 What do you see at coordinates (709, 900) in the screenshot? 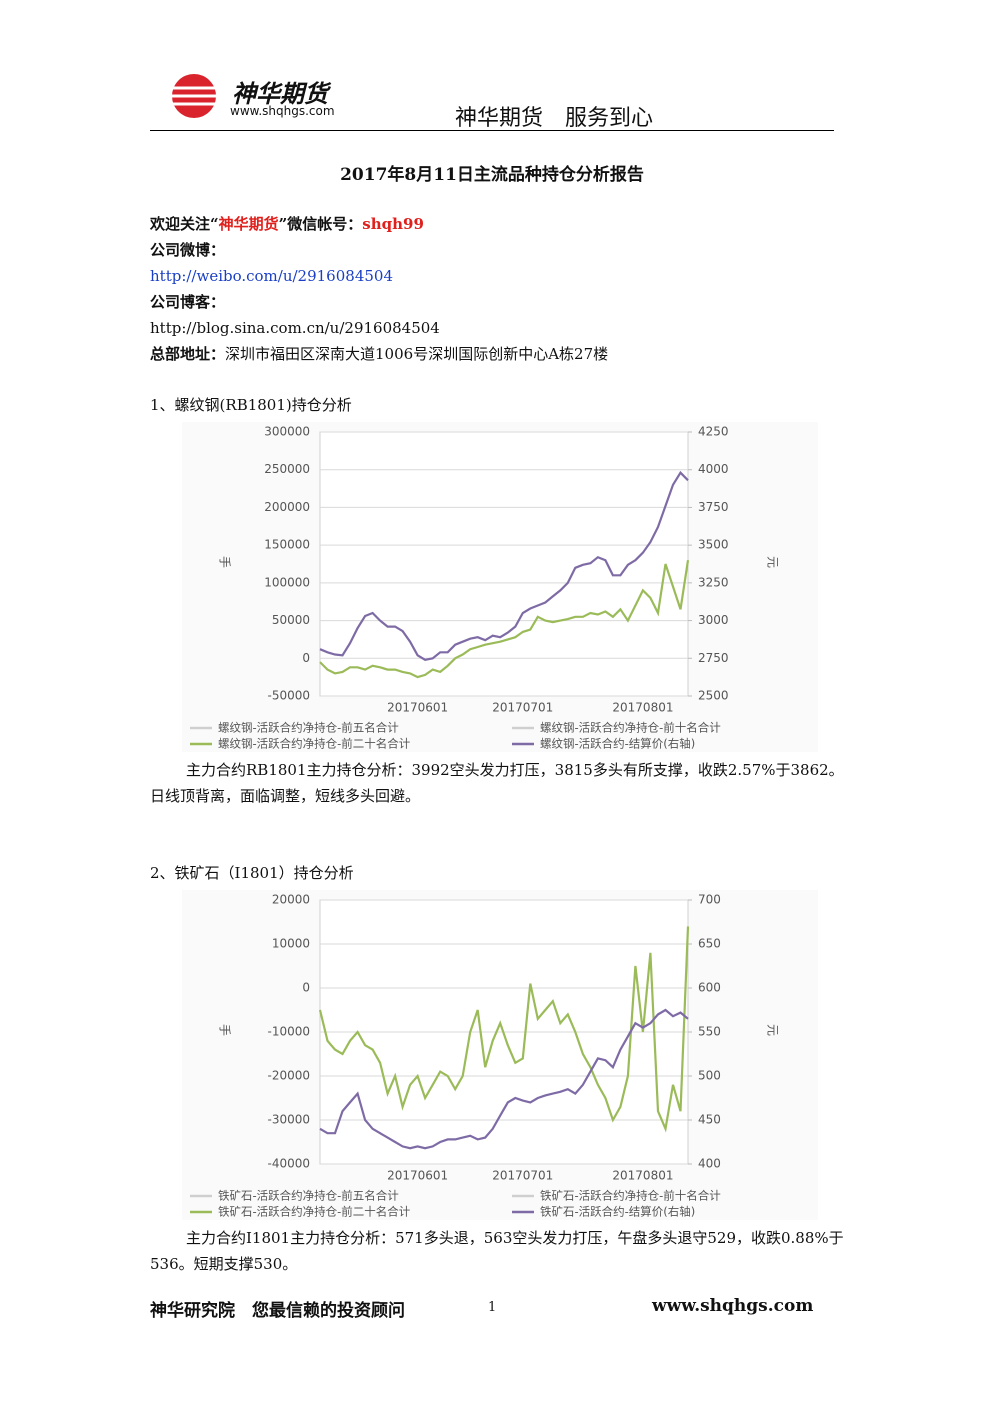
I see `y2-tick-label: 700` at bounding box center [709, 900].